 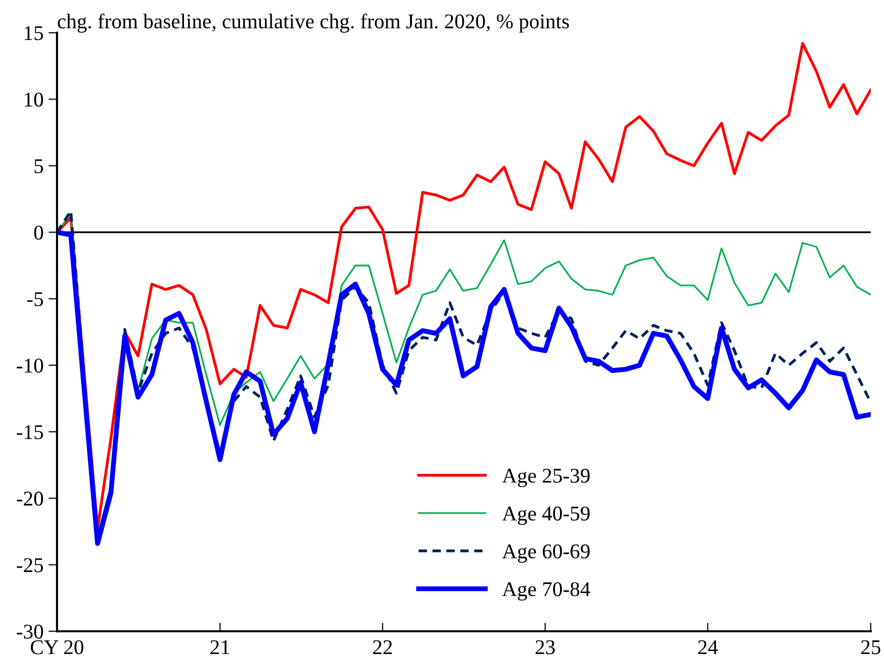 What do you see at coordinates (546, 515) in the screenshot?
I see `legend-label: Age 40-59` at bounding box center [546, 515].